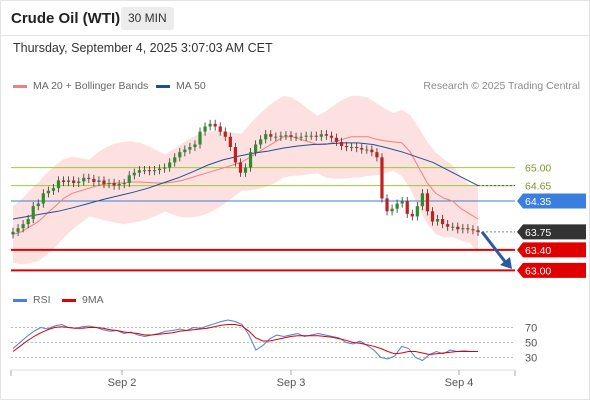  What do you see at coordinates (538, 169) in the screenshot?
I see `level-label-resistance: 65.00` at bounding box center [538, 169].